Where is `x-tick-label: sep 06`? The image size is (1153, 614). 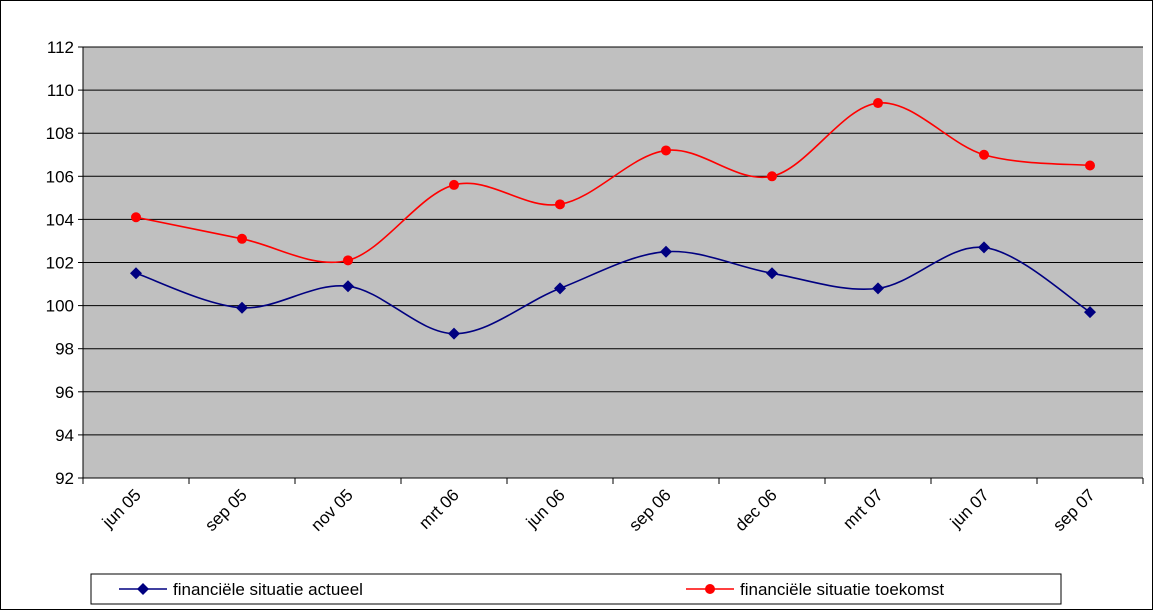 x-tick-label: sep 06 is located at coordinates (650, 510).